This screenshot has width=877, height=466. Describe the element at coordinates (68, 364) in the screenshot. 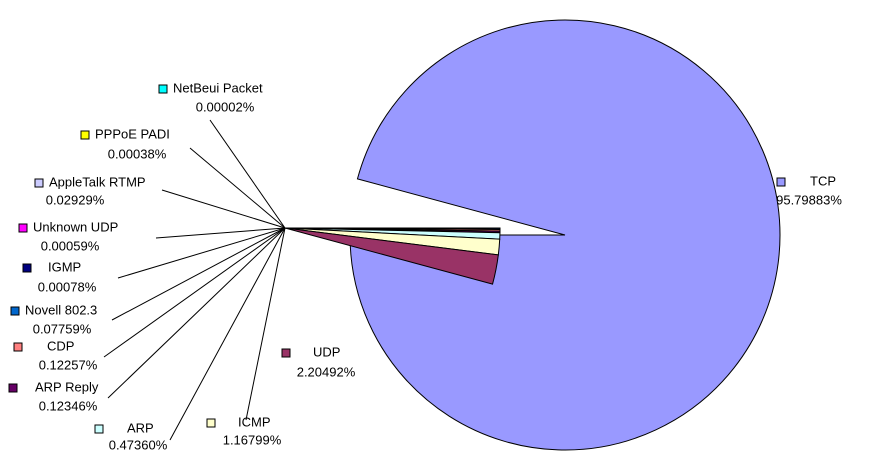

I see `slice-value: 0.12257%` at that location.